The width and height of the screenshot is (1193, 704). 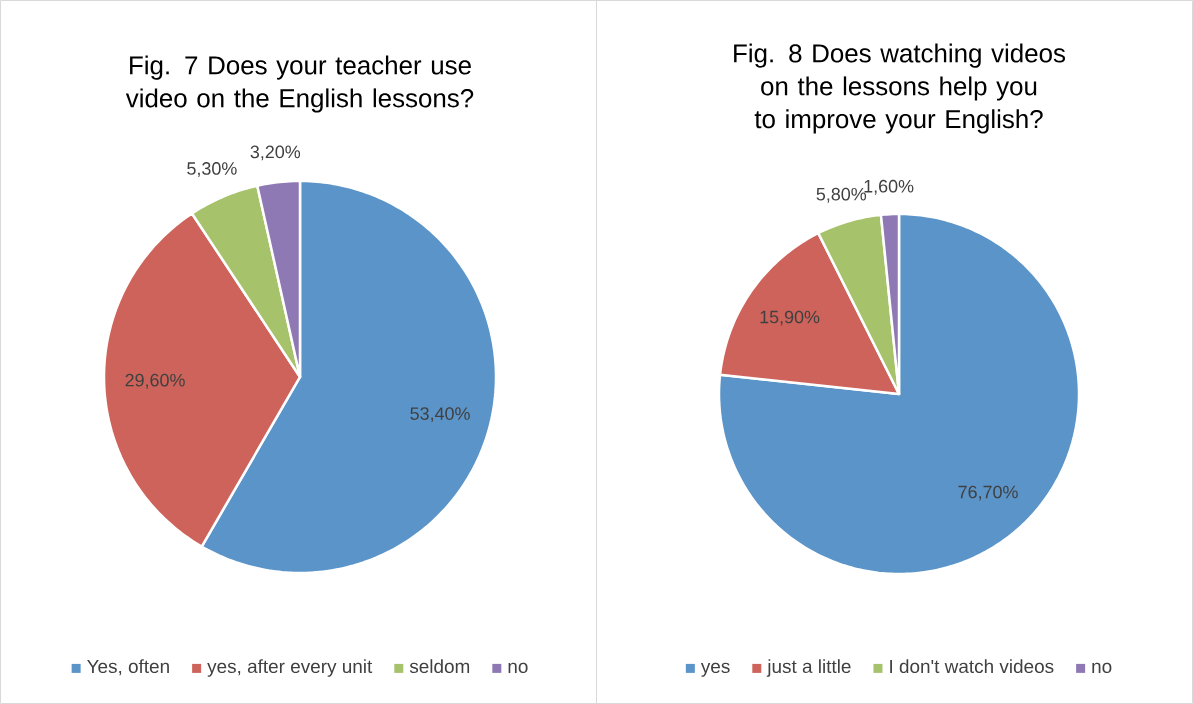 I want to click on data-label: 53,40%, so click(x=440, y=415).